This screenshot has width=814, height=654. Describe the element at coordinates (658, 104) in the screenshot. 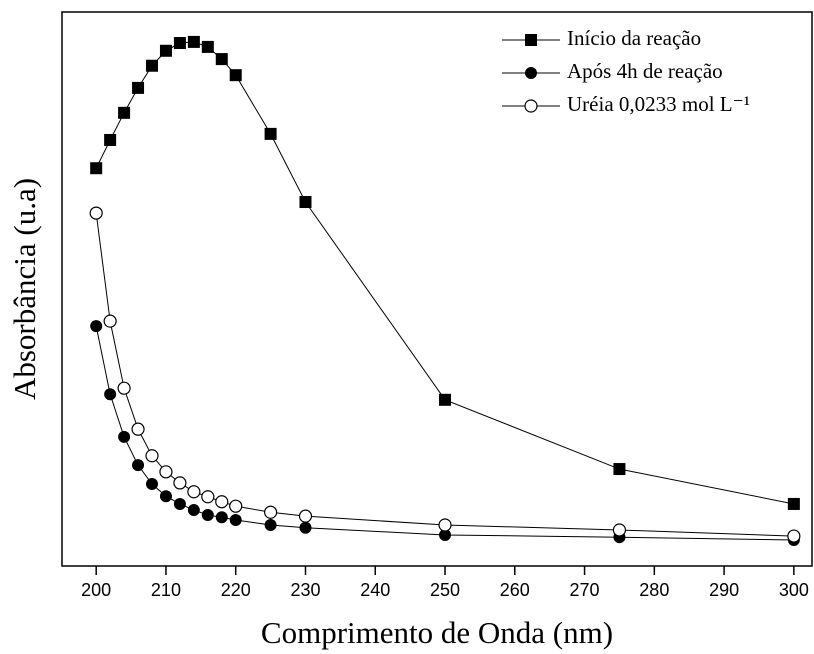

I see `legend-label: Uréia 0,0233 mol L⁻¹` at that location.